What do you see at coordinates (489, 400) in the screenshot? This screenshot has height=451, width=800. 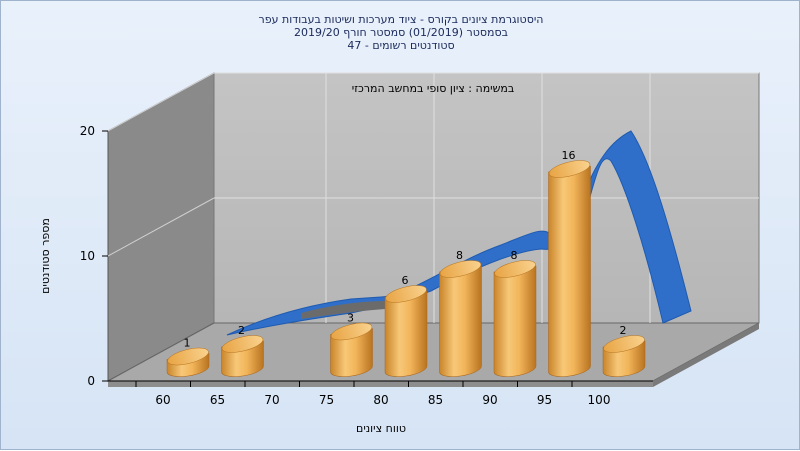 I see `x-tick-label: 90` at bounding box center [489, 400].